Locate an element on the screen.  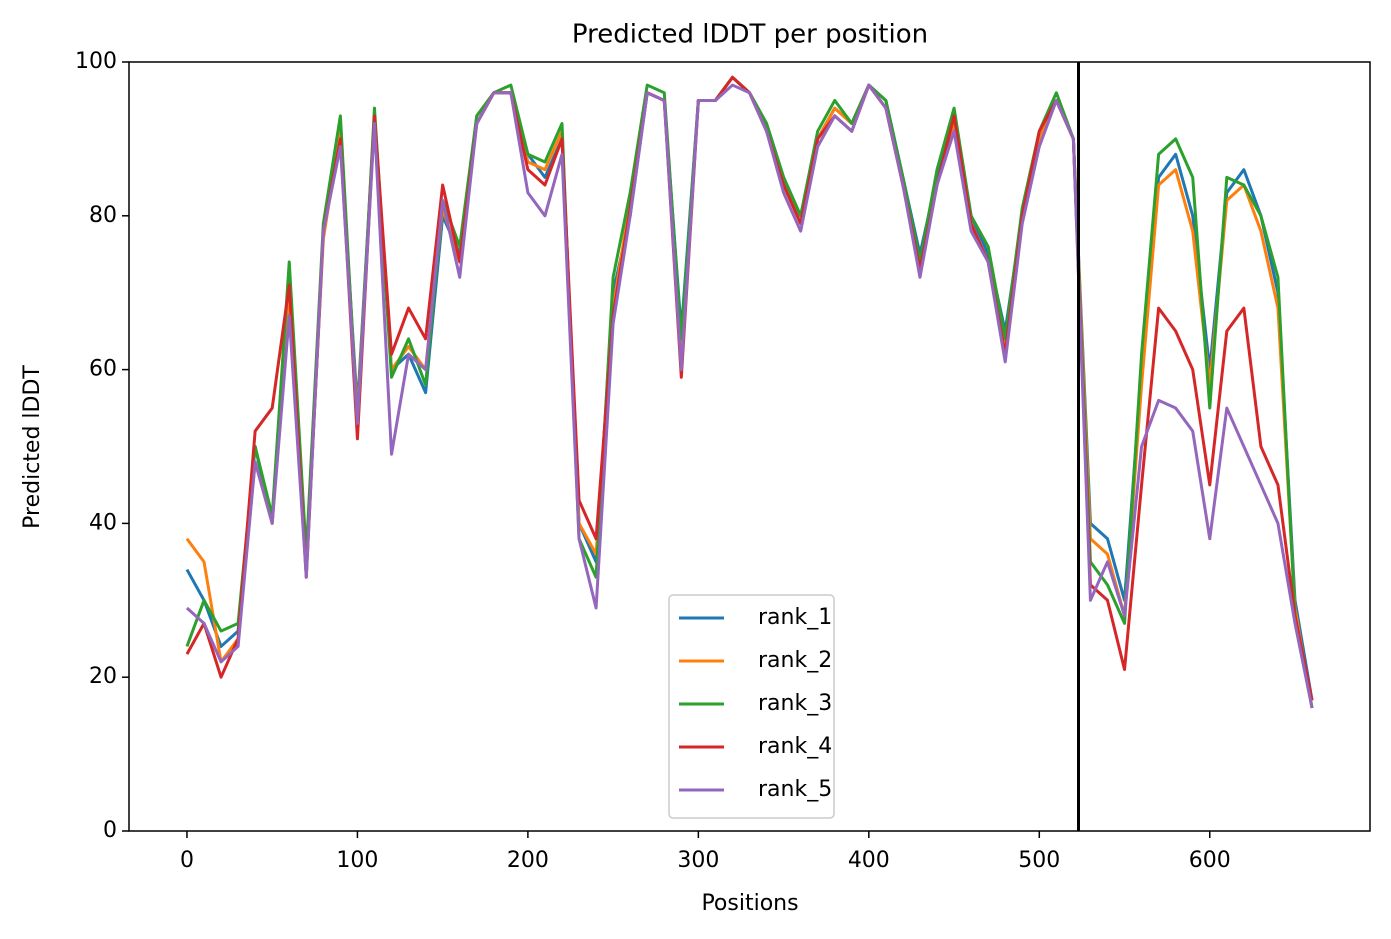
y-tick-label: 0 is located at coordinates (110, 830).